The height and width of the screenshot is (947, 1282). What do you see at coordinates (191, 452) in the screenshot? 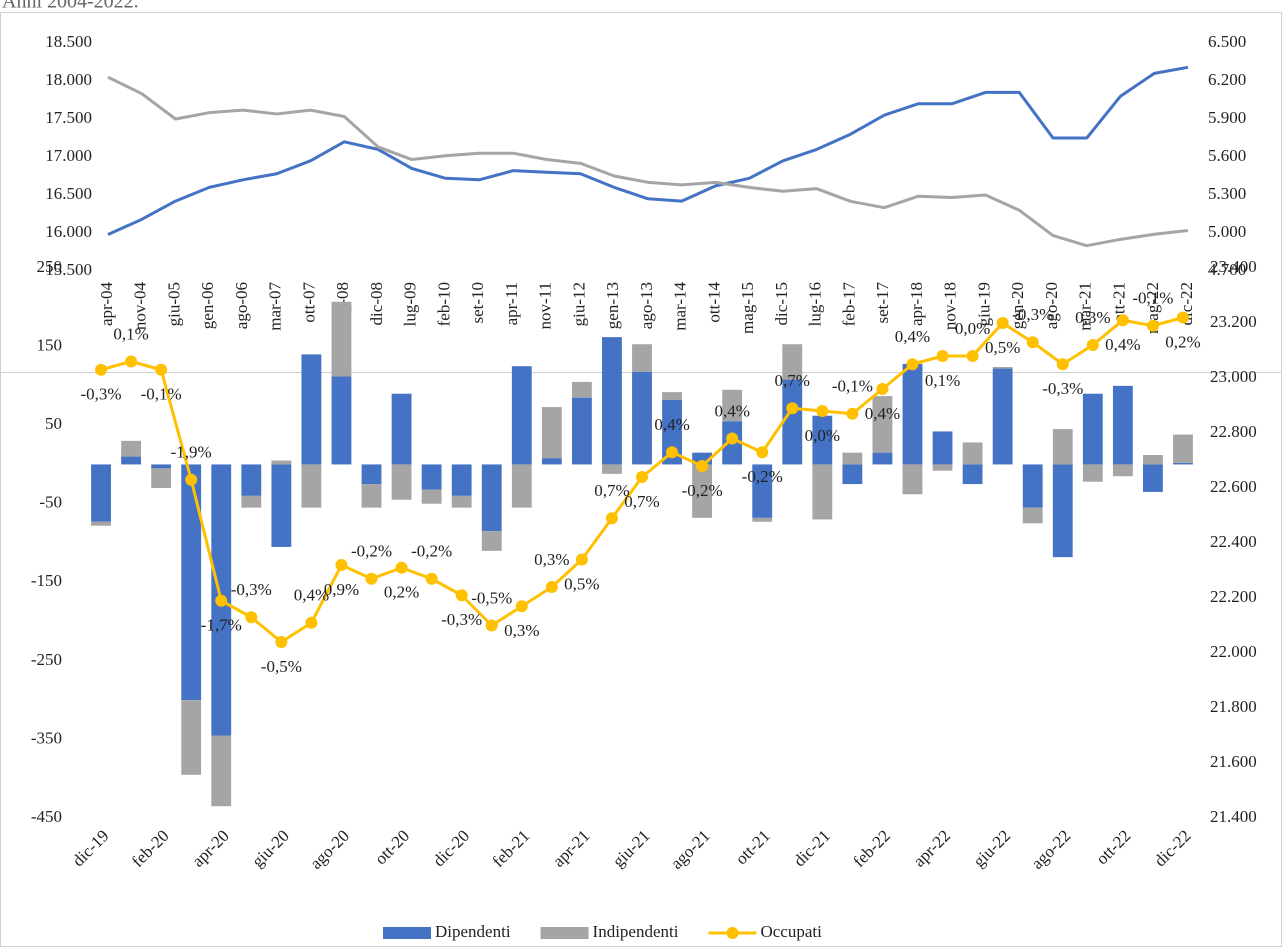
I see `point-label: -1,9%` at bounding box center [191, 452].